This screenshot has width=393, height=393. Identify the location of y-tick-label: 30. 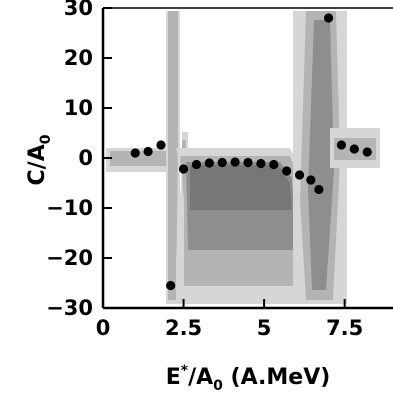
(78, 10).